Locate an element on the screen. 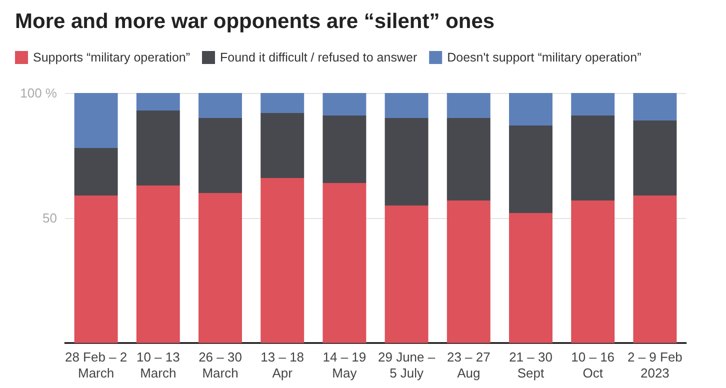 Image resolution: width=726 pixels, height=388 pixels. x-tick-label: 28 Feb – 2 March is located at coordinates (96, 365).